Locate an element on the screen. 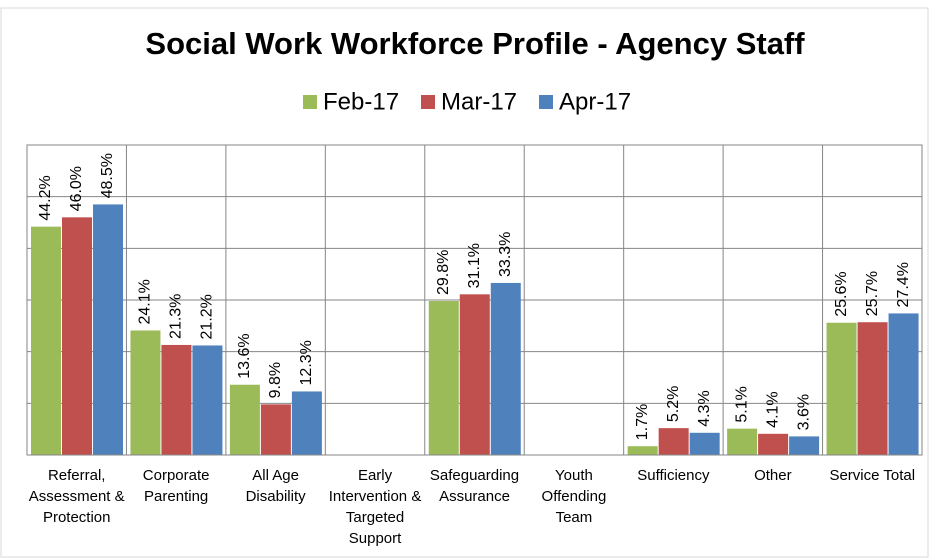 The image size is (929, 558). data-label: 21.2% is located at coordinates (207, 316).